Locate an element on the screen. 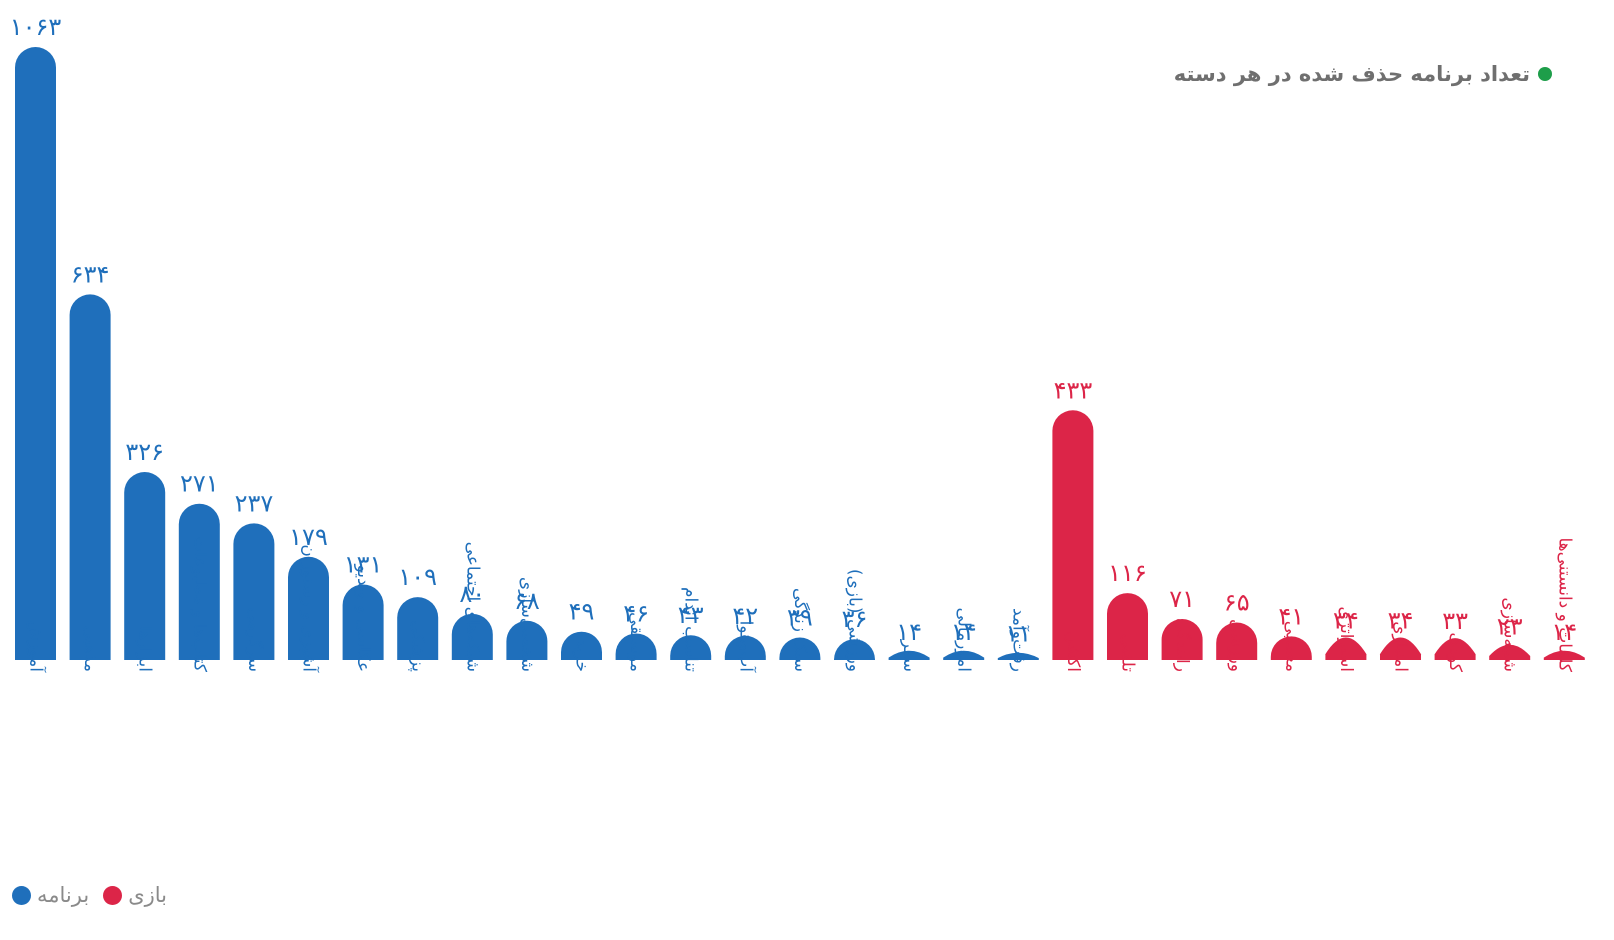  value-label: ۱۳۱ is located at coordinates (363, 564).